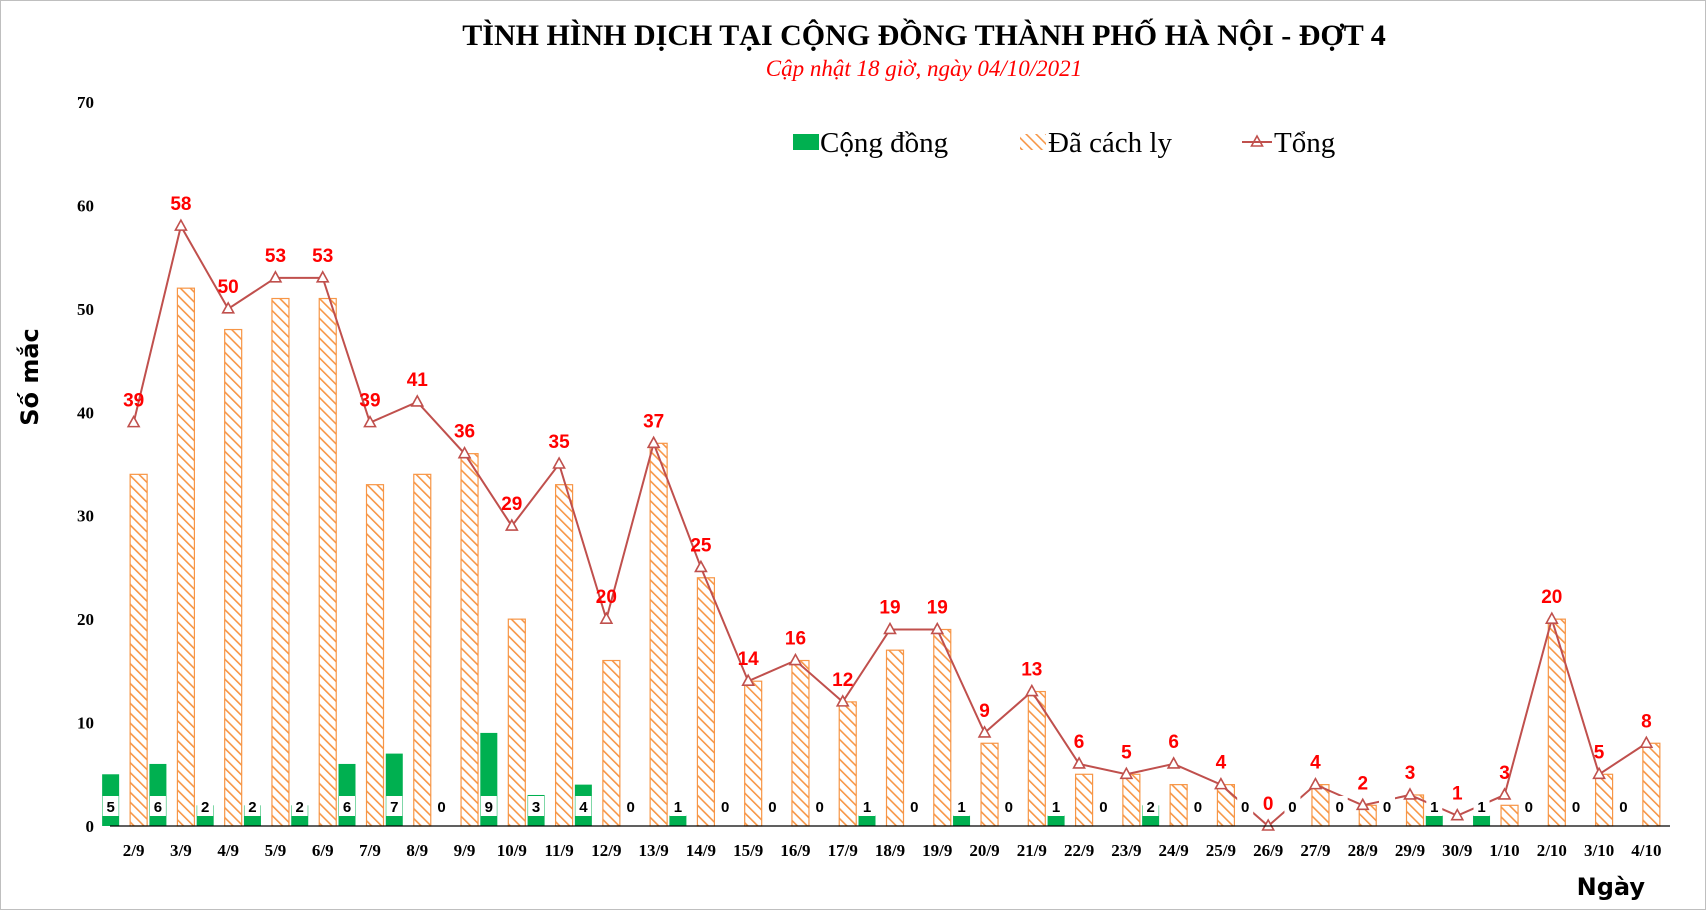 This screenshot has width=1706, height=910. What do you see at coordinates (1174, 850) in the screenshot?
I see `x-tick-label: 24/9` at bounding box center [1174, 850].